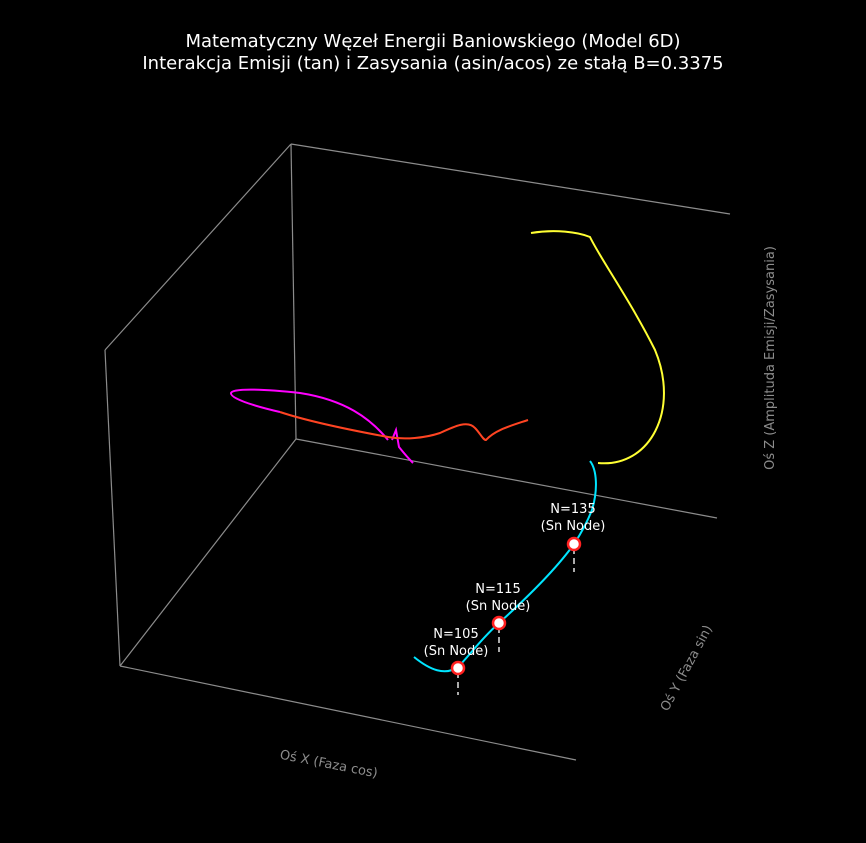 This screenshot has height=843, width=866. I want to click on node-markers, so click(516, 606).